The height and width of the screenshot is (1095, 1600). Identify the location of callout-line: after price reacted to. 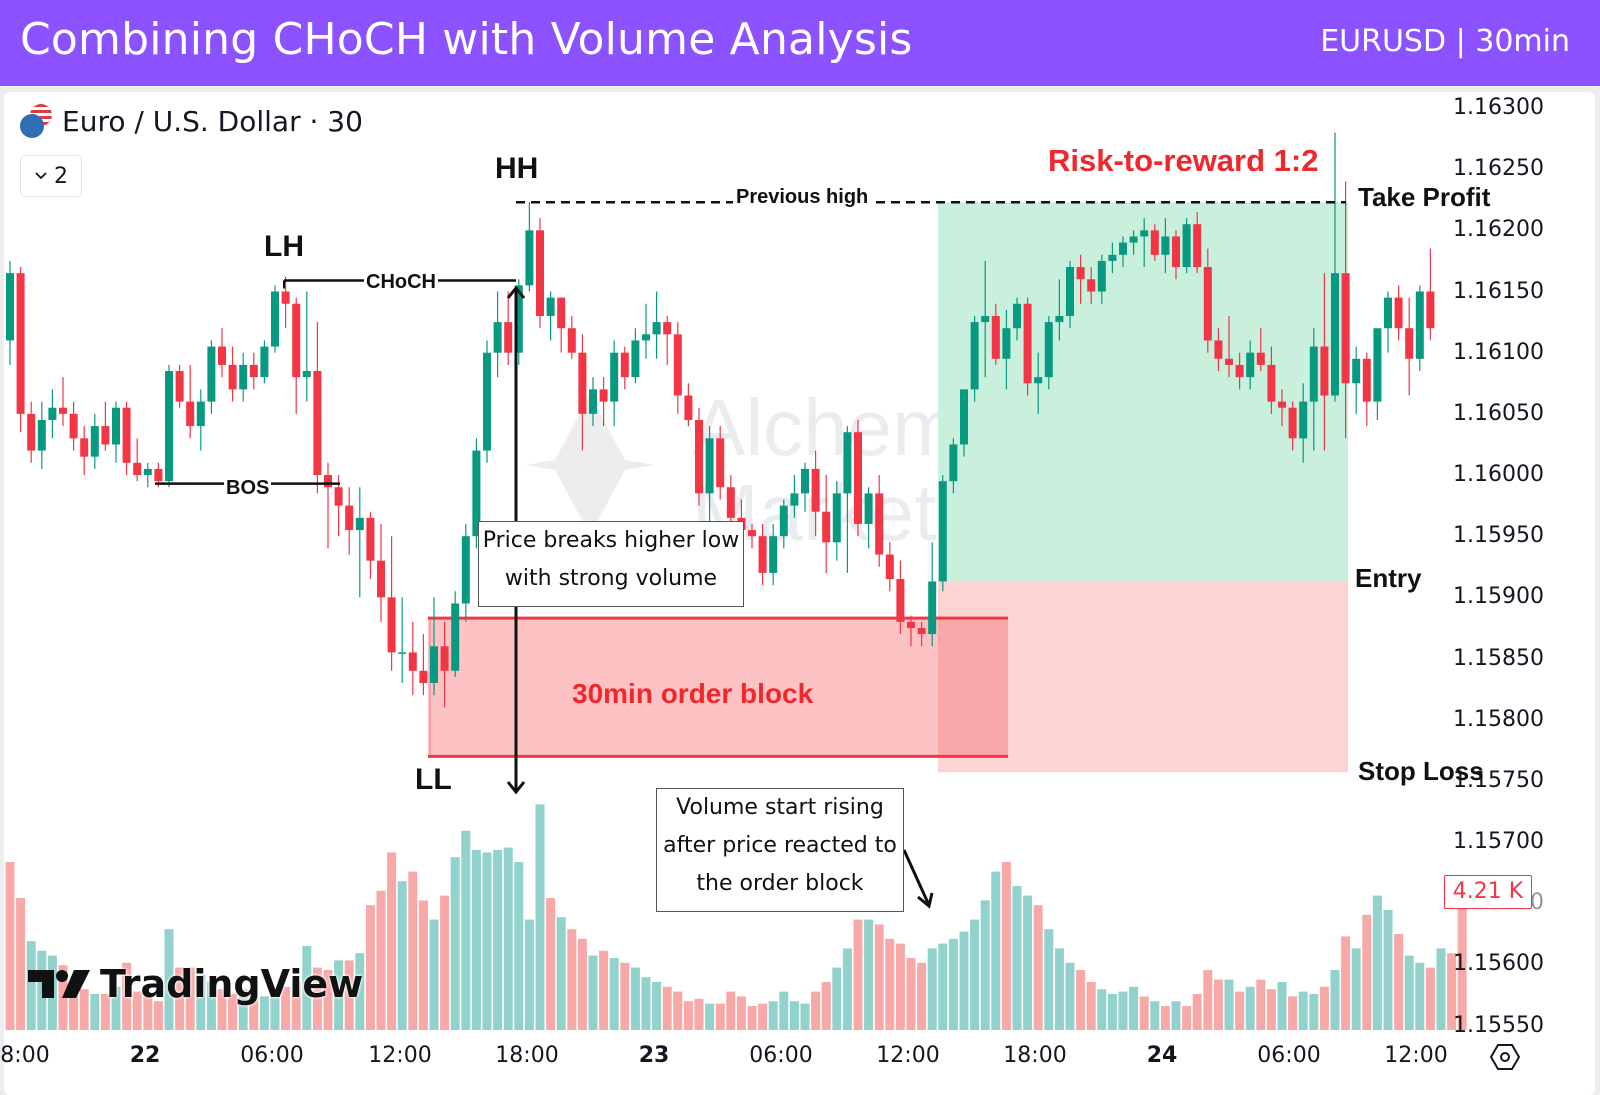
(780, 845).